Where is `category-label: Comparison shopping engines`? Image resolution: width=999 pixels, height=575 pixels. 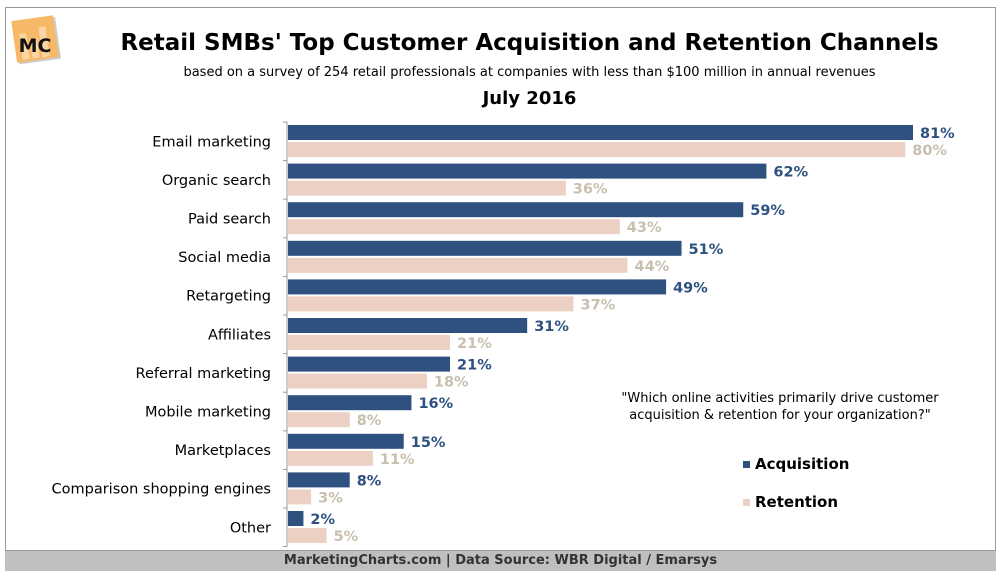
category-label: Comparison shopping engines is located at coordinates (162, 490).